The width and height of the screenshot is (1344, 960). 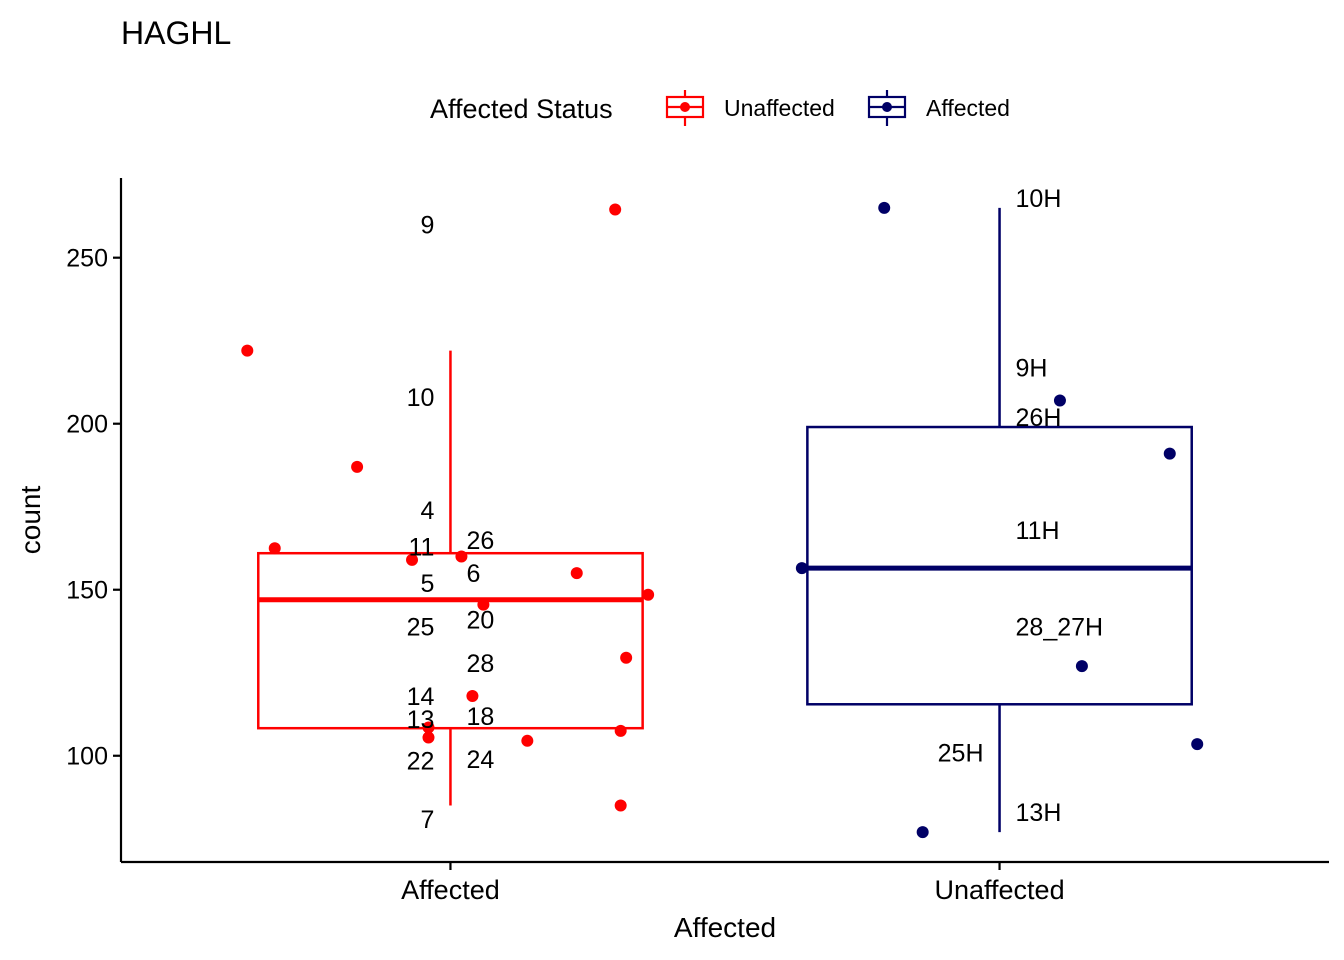 I want to click on legend-title: Affected Status, so click(x=521, y=109).